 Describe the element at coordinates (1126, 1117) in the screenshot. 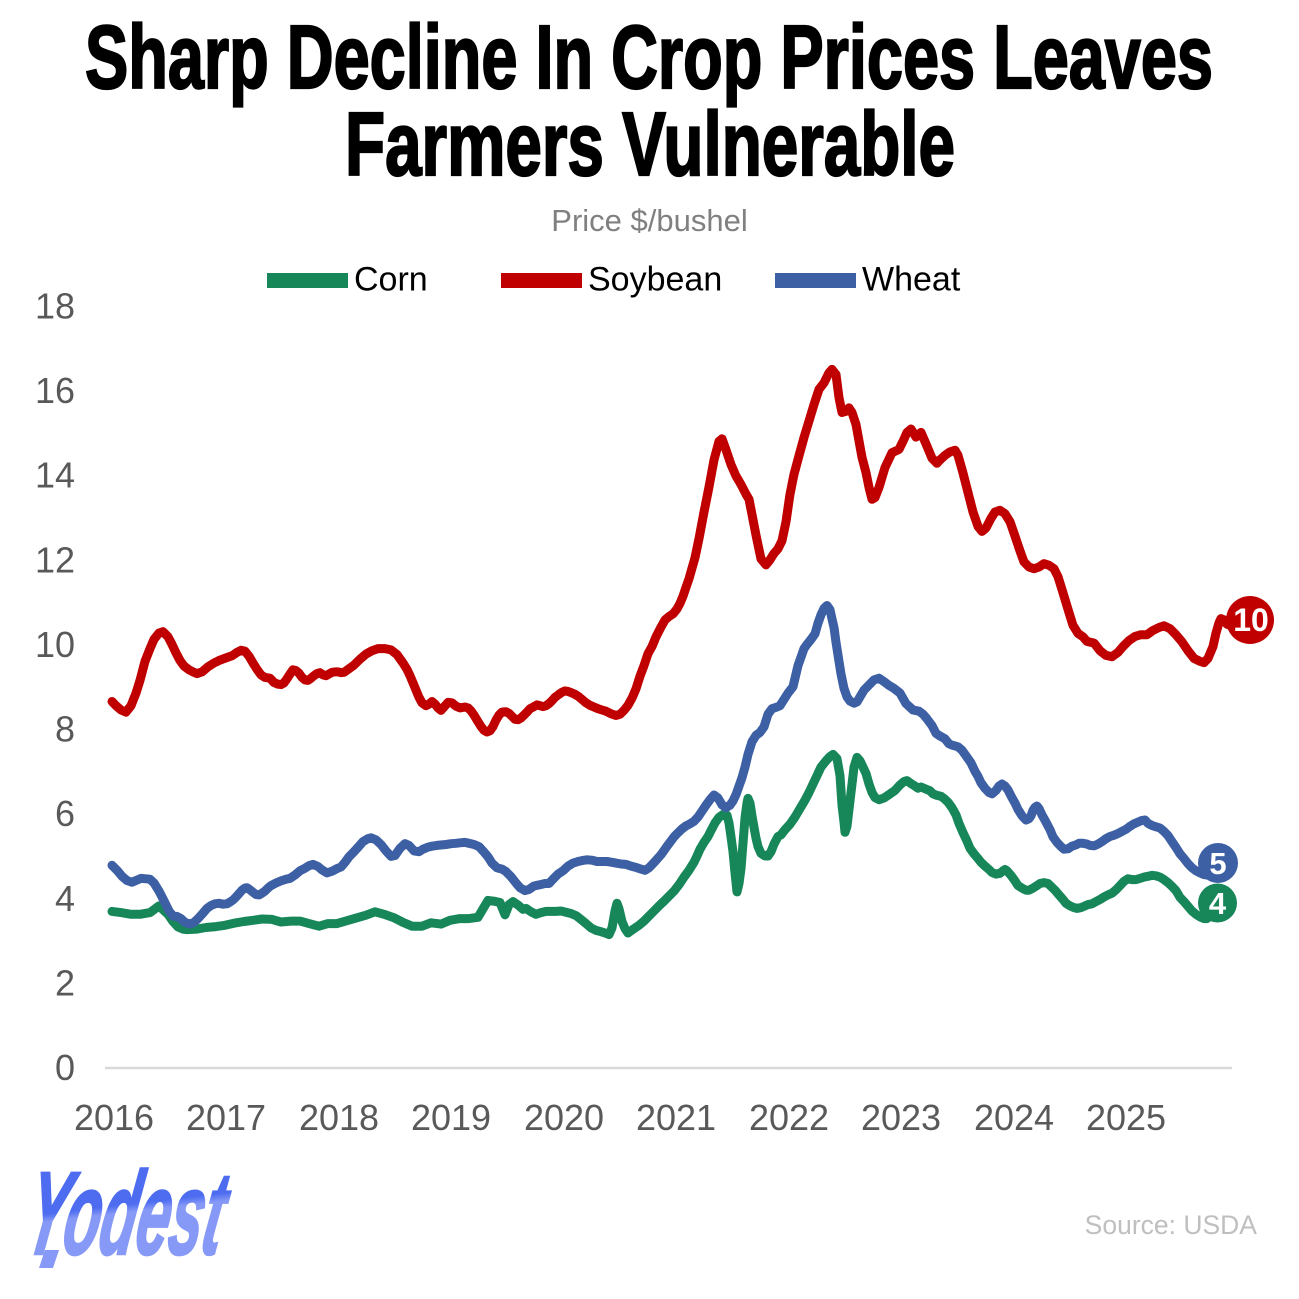

I see `svg-text: 2025` at that location.